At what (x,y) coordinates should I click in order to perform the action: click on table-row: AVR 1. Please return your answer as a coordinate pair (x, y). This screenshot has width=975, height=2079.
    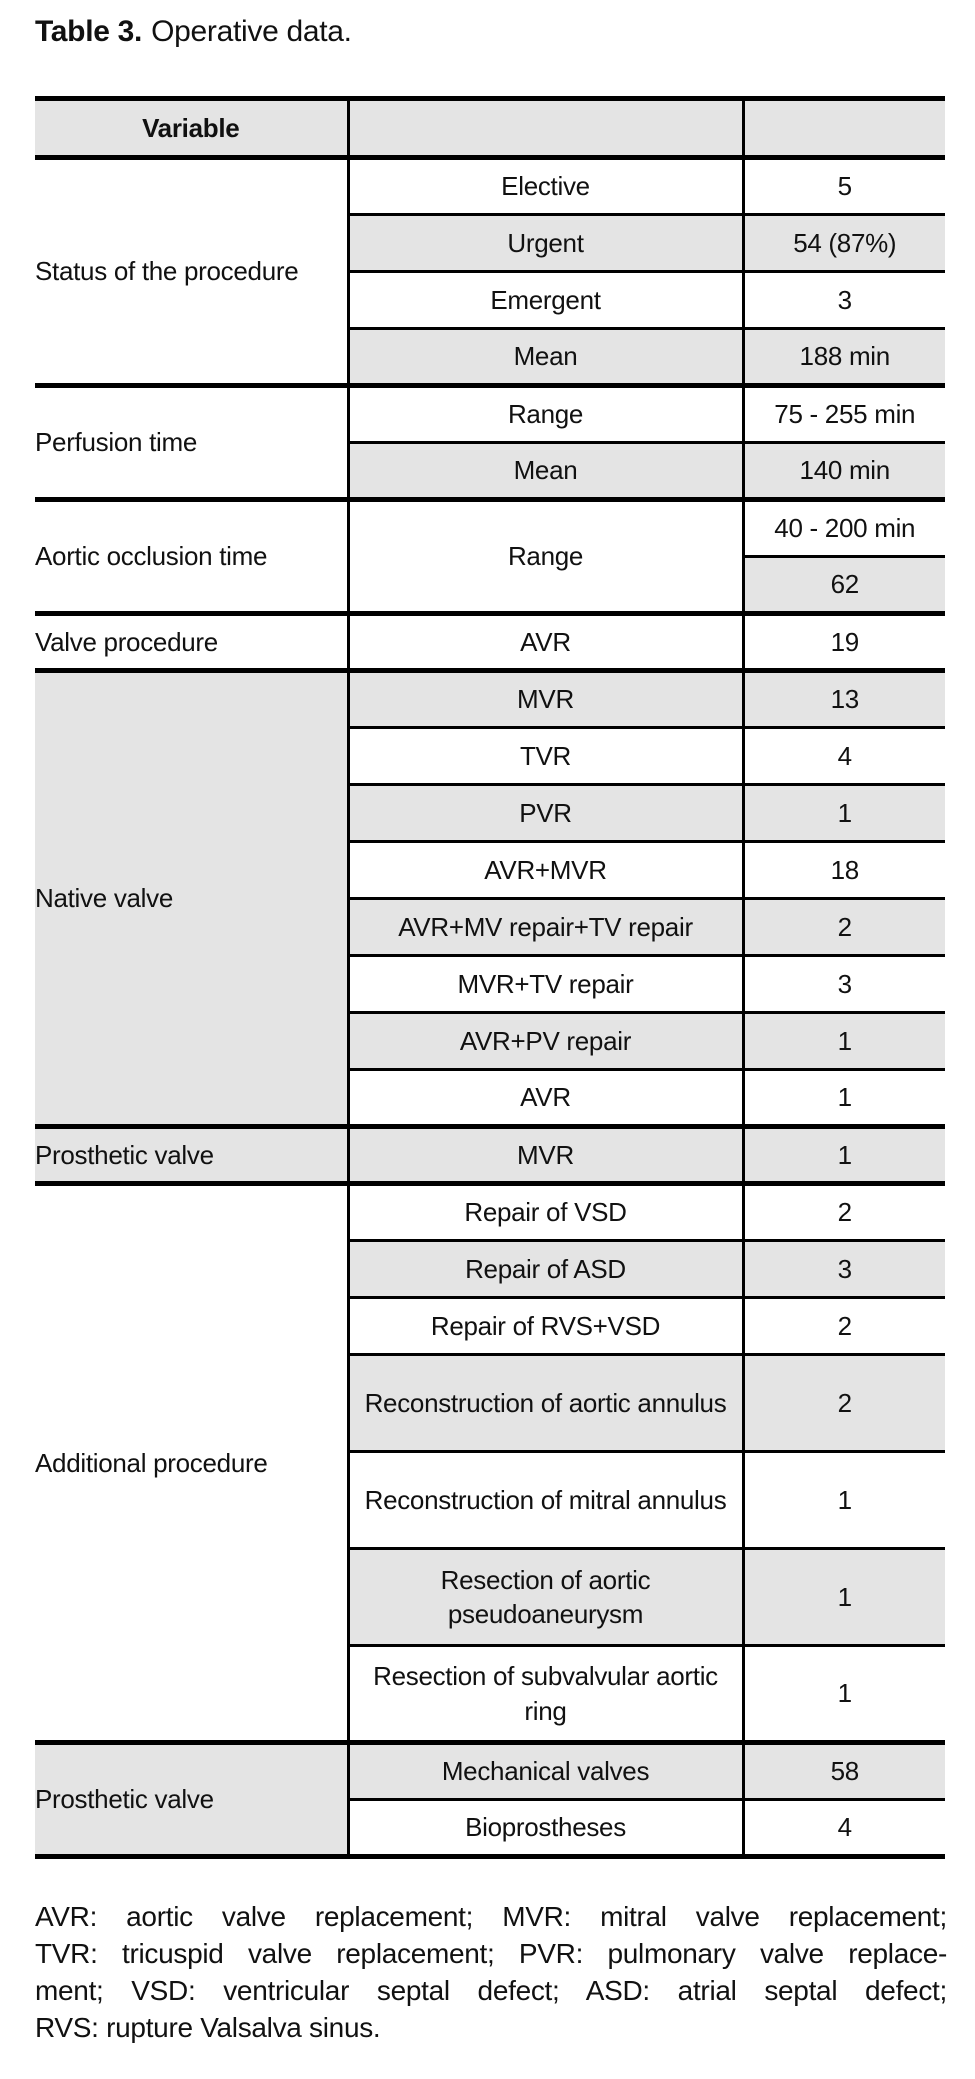
    Looking at the image, I should click on (490, 1097).